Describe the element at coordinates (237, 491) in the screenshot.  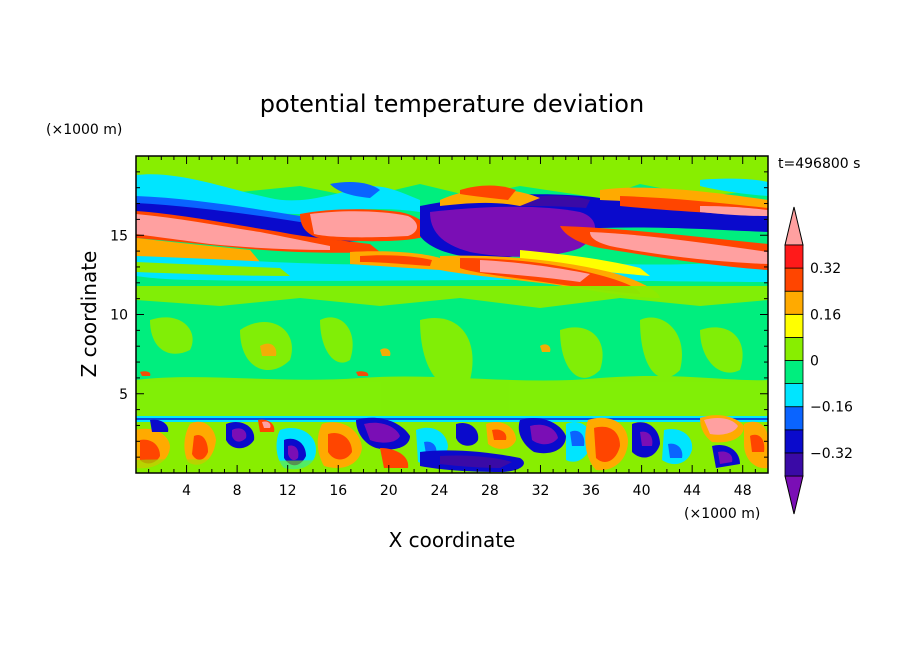
I see `x-tick-label: 8` at that location.